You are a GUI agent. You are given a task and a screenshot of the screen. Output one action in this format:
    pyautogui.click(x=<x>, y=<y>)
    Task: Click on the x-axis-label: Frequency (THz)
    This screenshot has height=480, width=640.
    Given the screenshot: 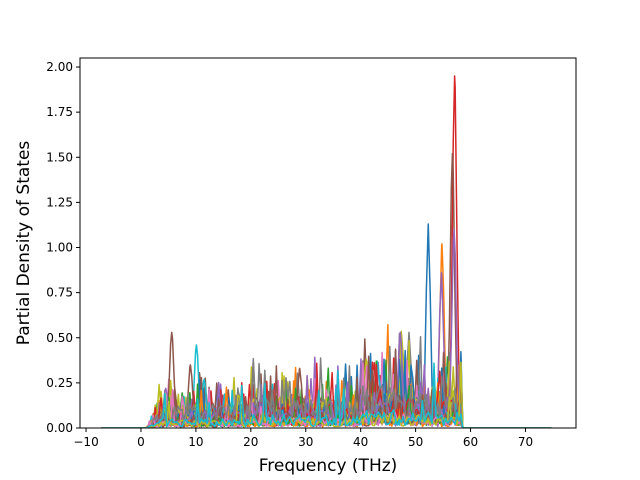 What is the action you would take?
    pyautogui.click(x=328, y=466)
    